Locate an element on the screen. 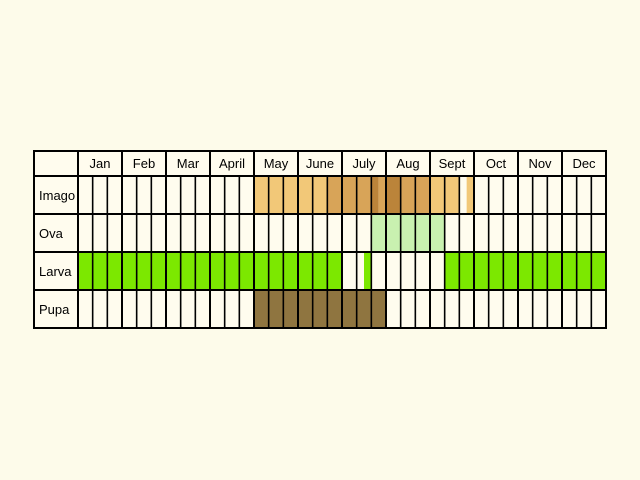 This screenshot has width=640, height=480. stage-label-larva: Larva is located at coordinates (55, 271).